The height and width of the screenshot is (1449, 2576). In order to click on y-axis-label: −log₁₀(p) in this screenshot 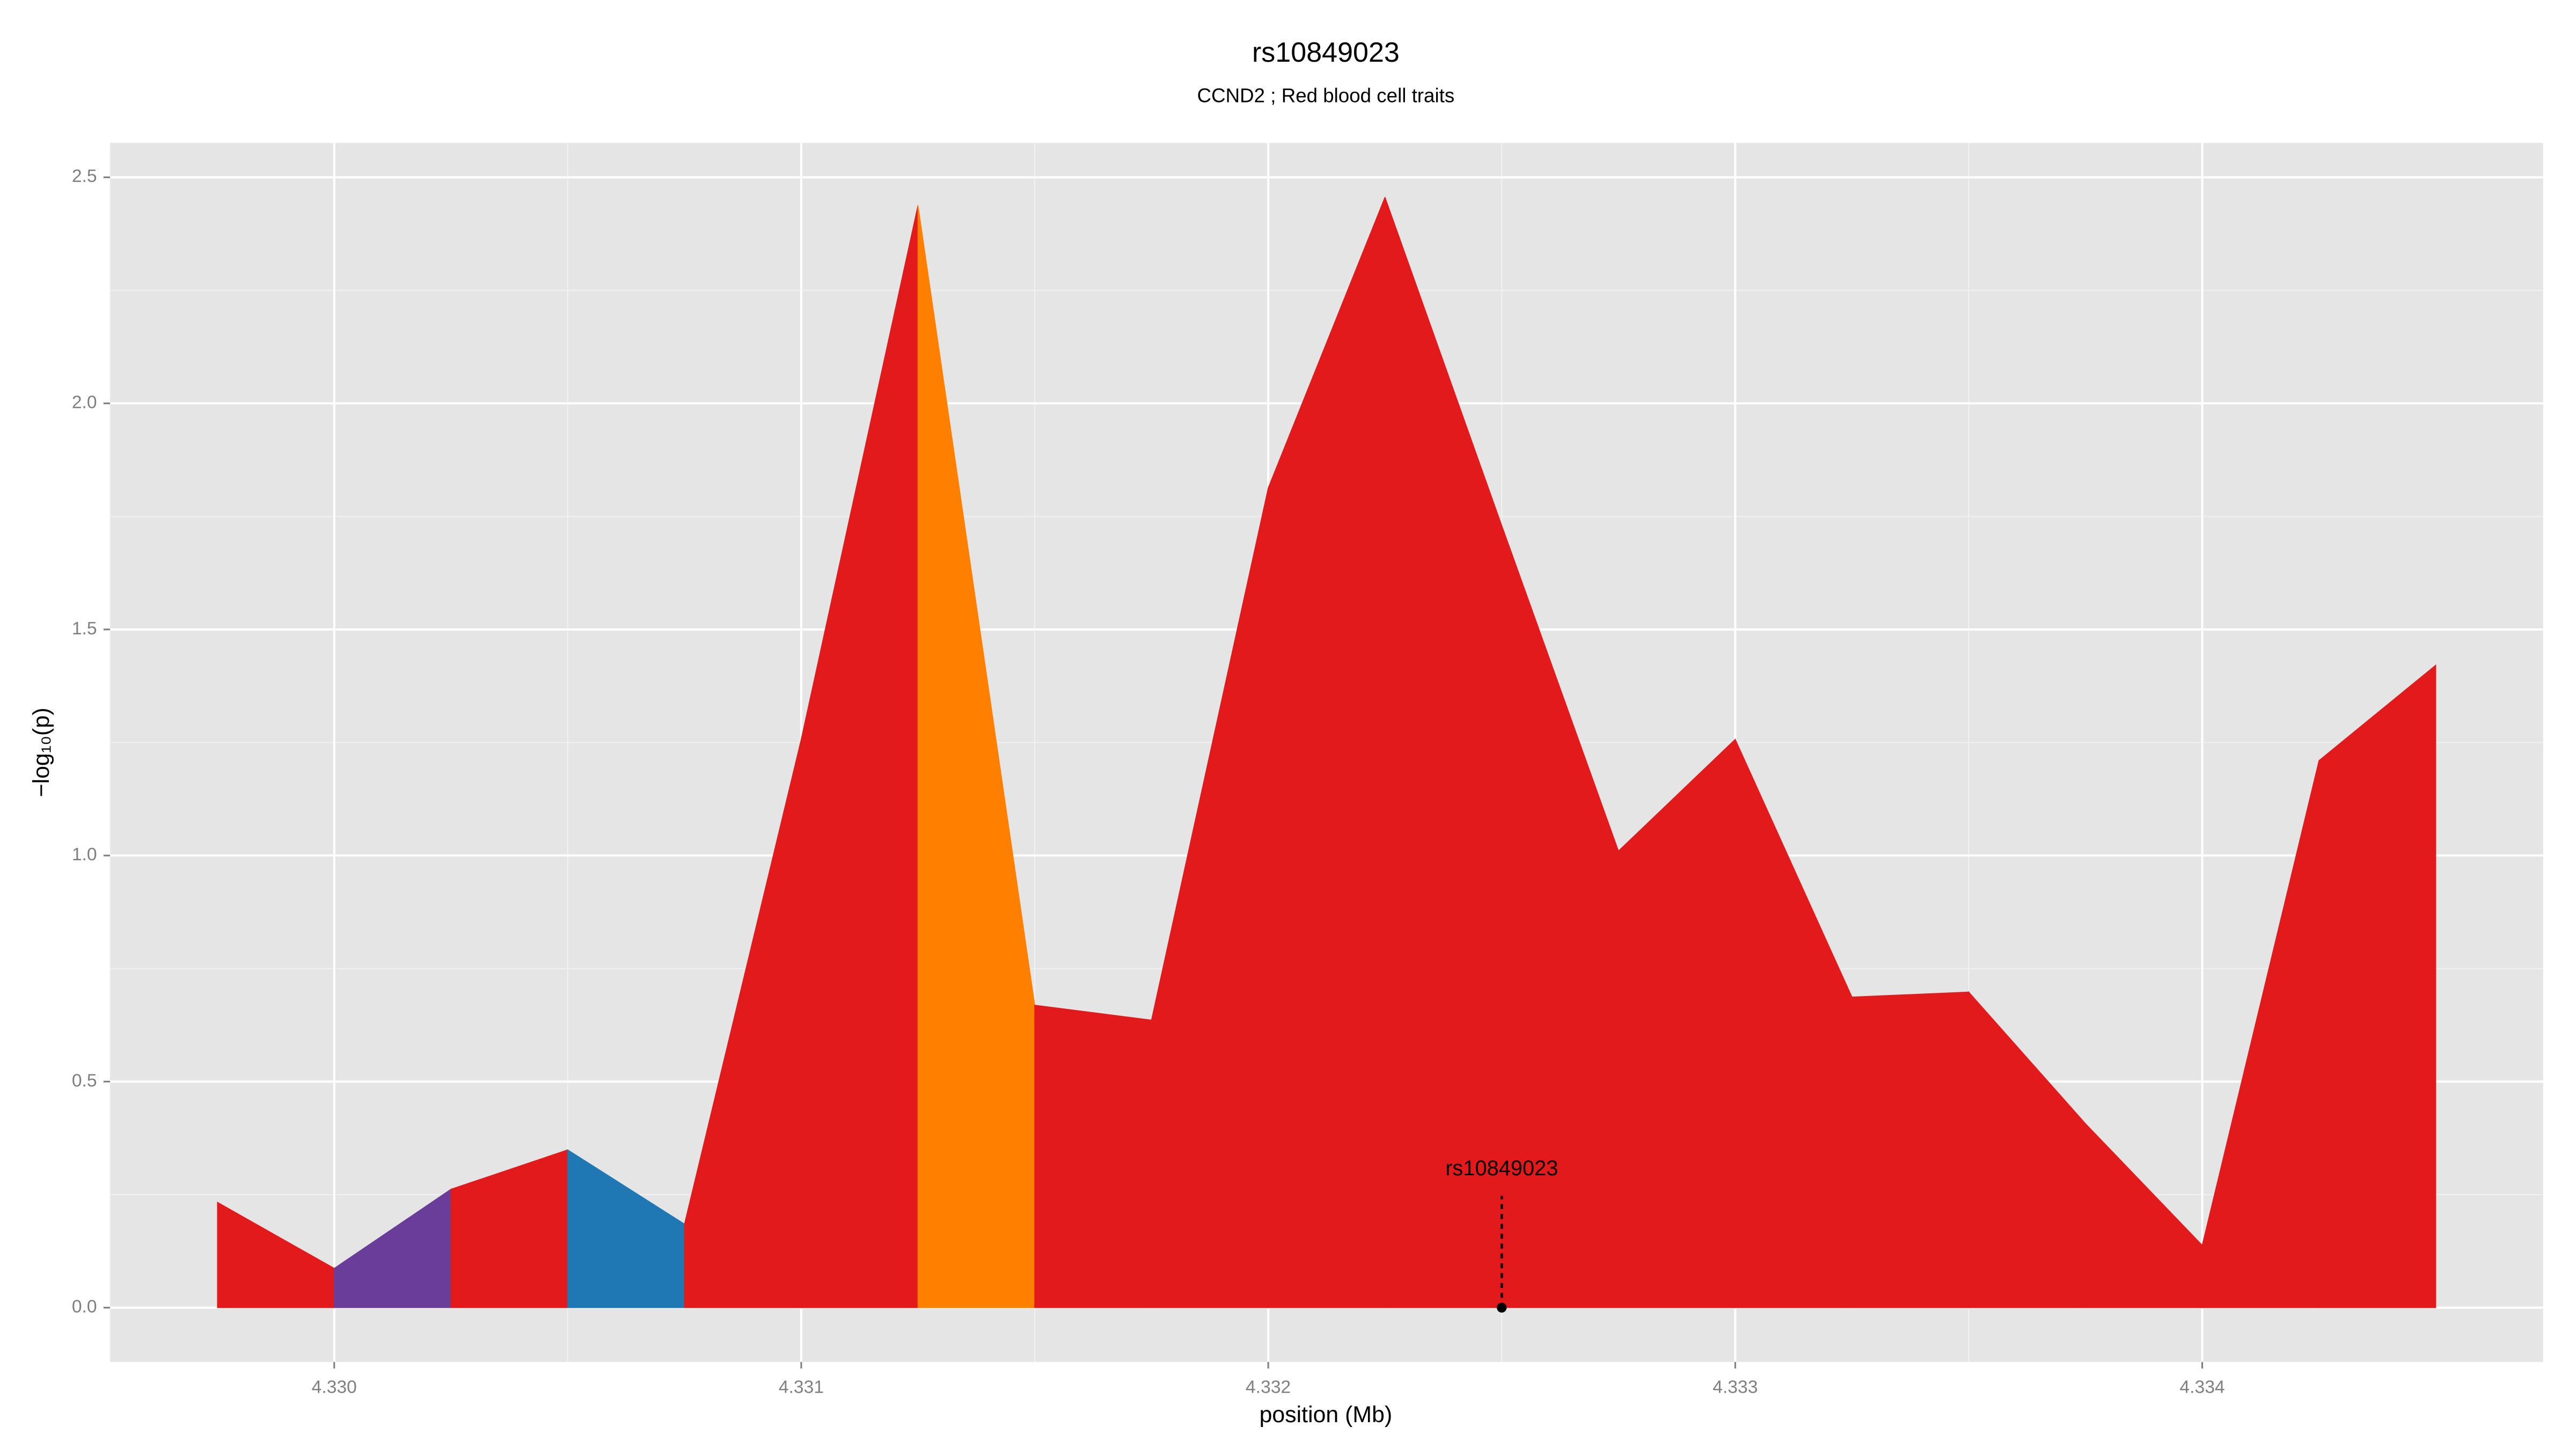, I will do `click(41, 752)`.